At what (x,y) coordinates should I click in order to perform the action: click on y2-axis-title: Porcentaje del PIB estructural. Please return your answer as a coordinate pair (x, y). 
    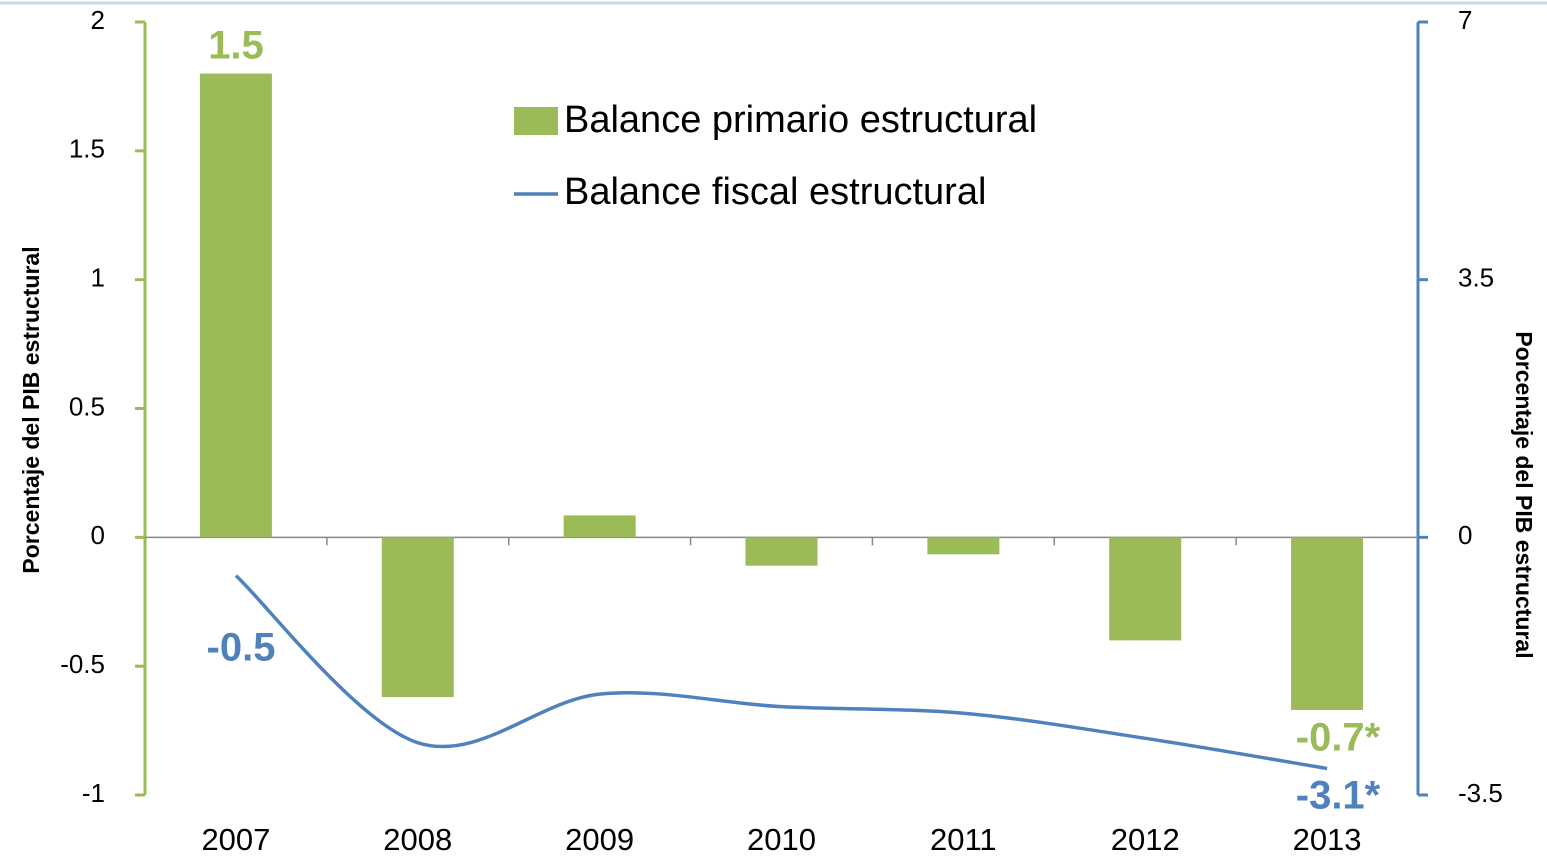
    Looking at the image, I should click on (1524, 494).